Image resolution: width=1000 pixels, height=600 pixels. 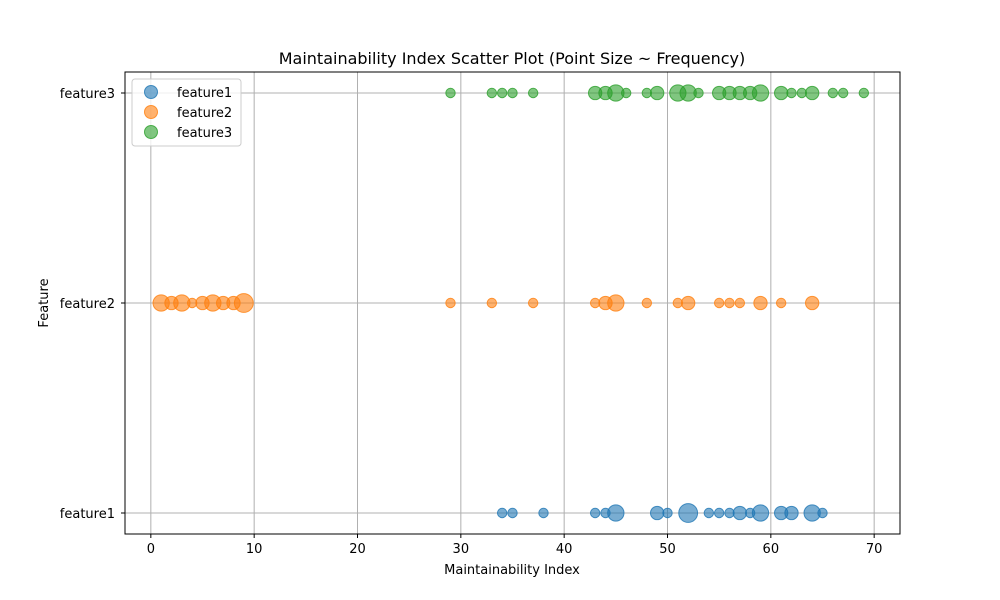 I want to click on x-tick-label: 0, so click(x=151, y=549).